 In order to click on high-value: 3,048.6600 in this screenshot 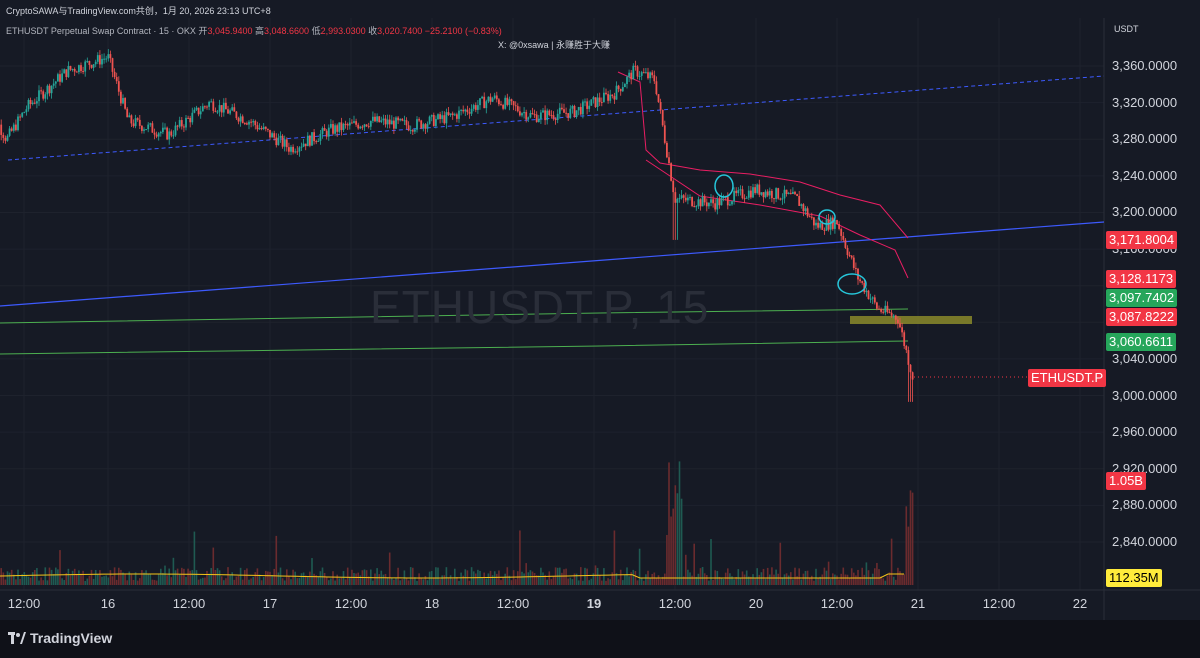, I will do `click(287, 31)`.